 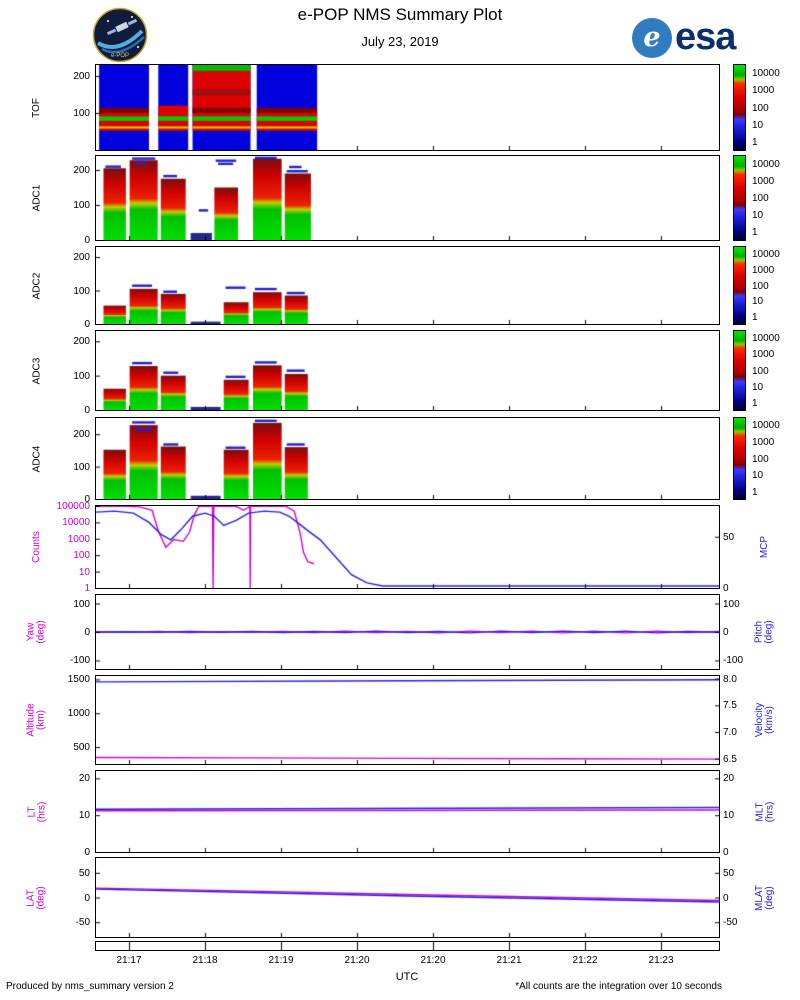 What do you see at coordinates (407, 946) in the screenshot?
I see `canvas-strip` at bounding box center [407, 946].